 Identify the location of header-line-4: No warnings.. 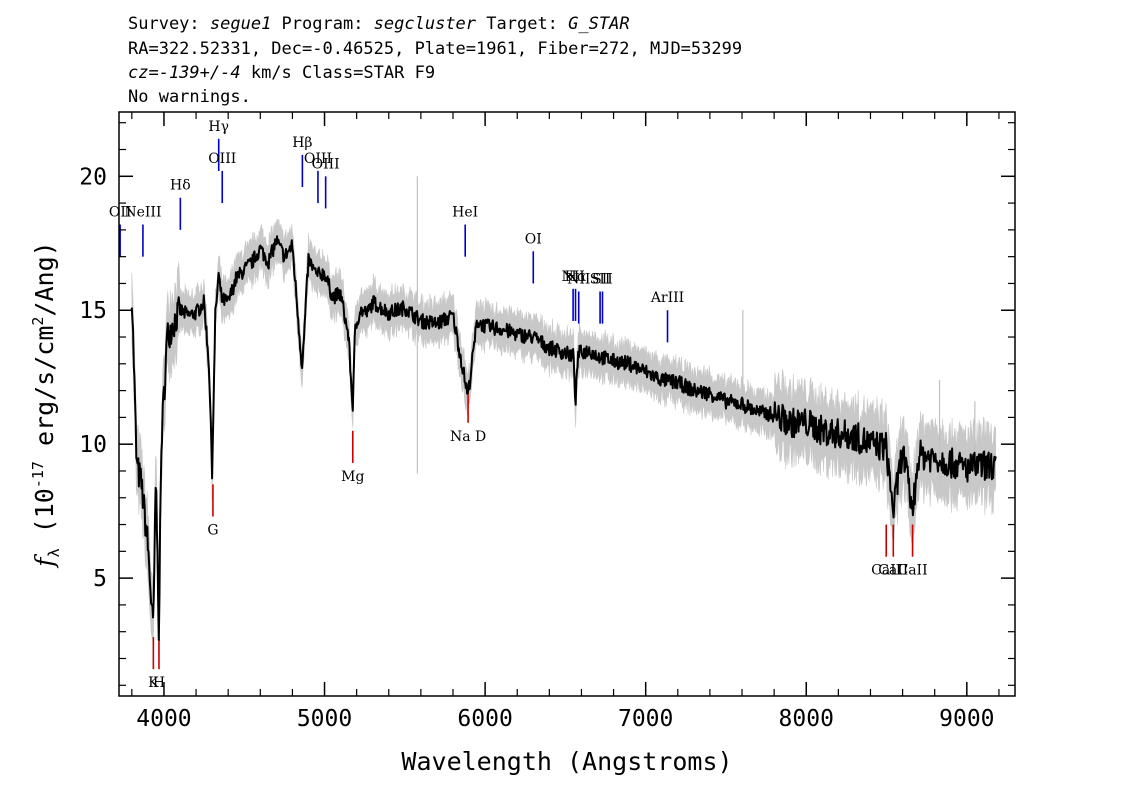
(189, 97).